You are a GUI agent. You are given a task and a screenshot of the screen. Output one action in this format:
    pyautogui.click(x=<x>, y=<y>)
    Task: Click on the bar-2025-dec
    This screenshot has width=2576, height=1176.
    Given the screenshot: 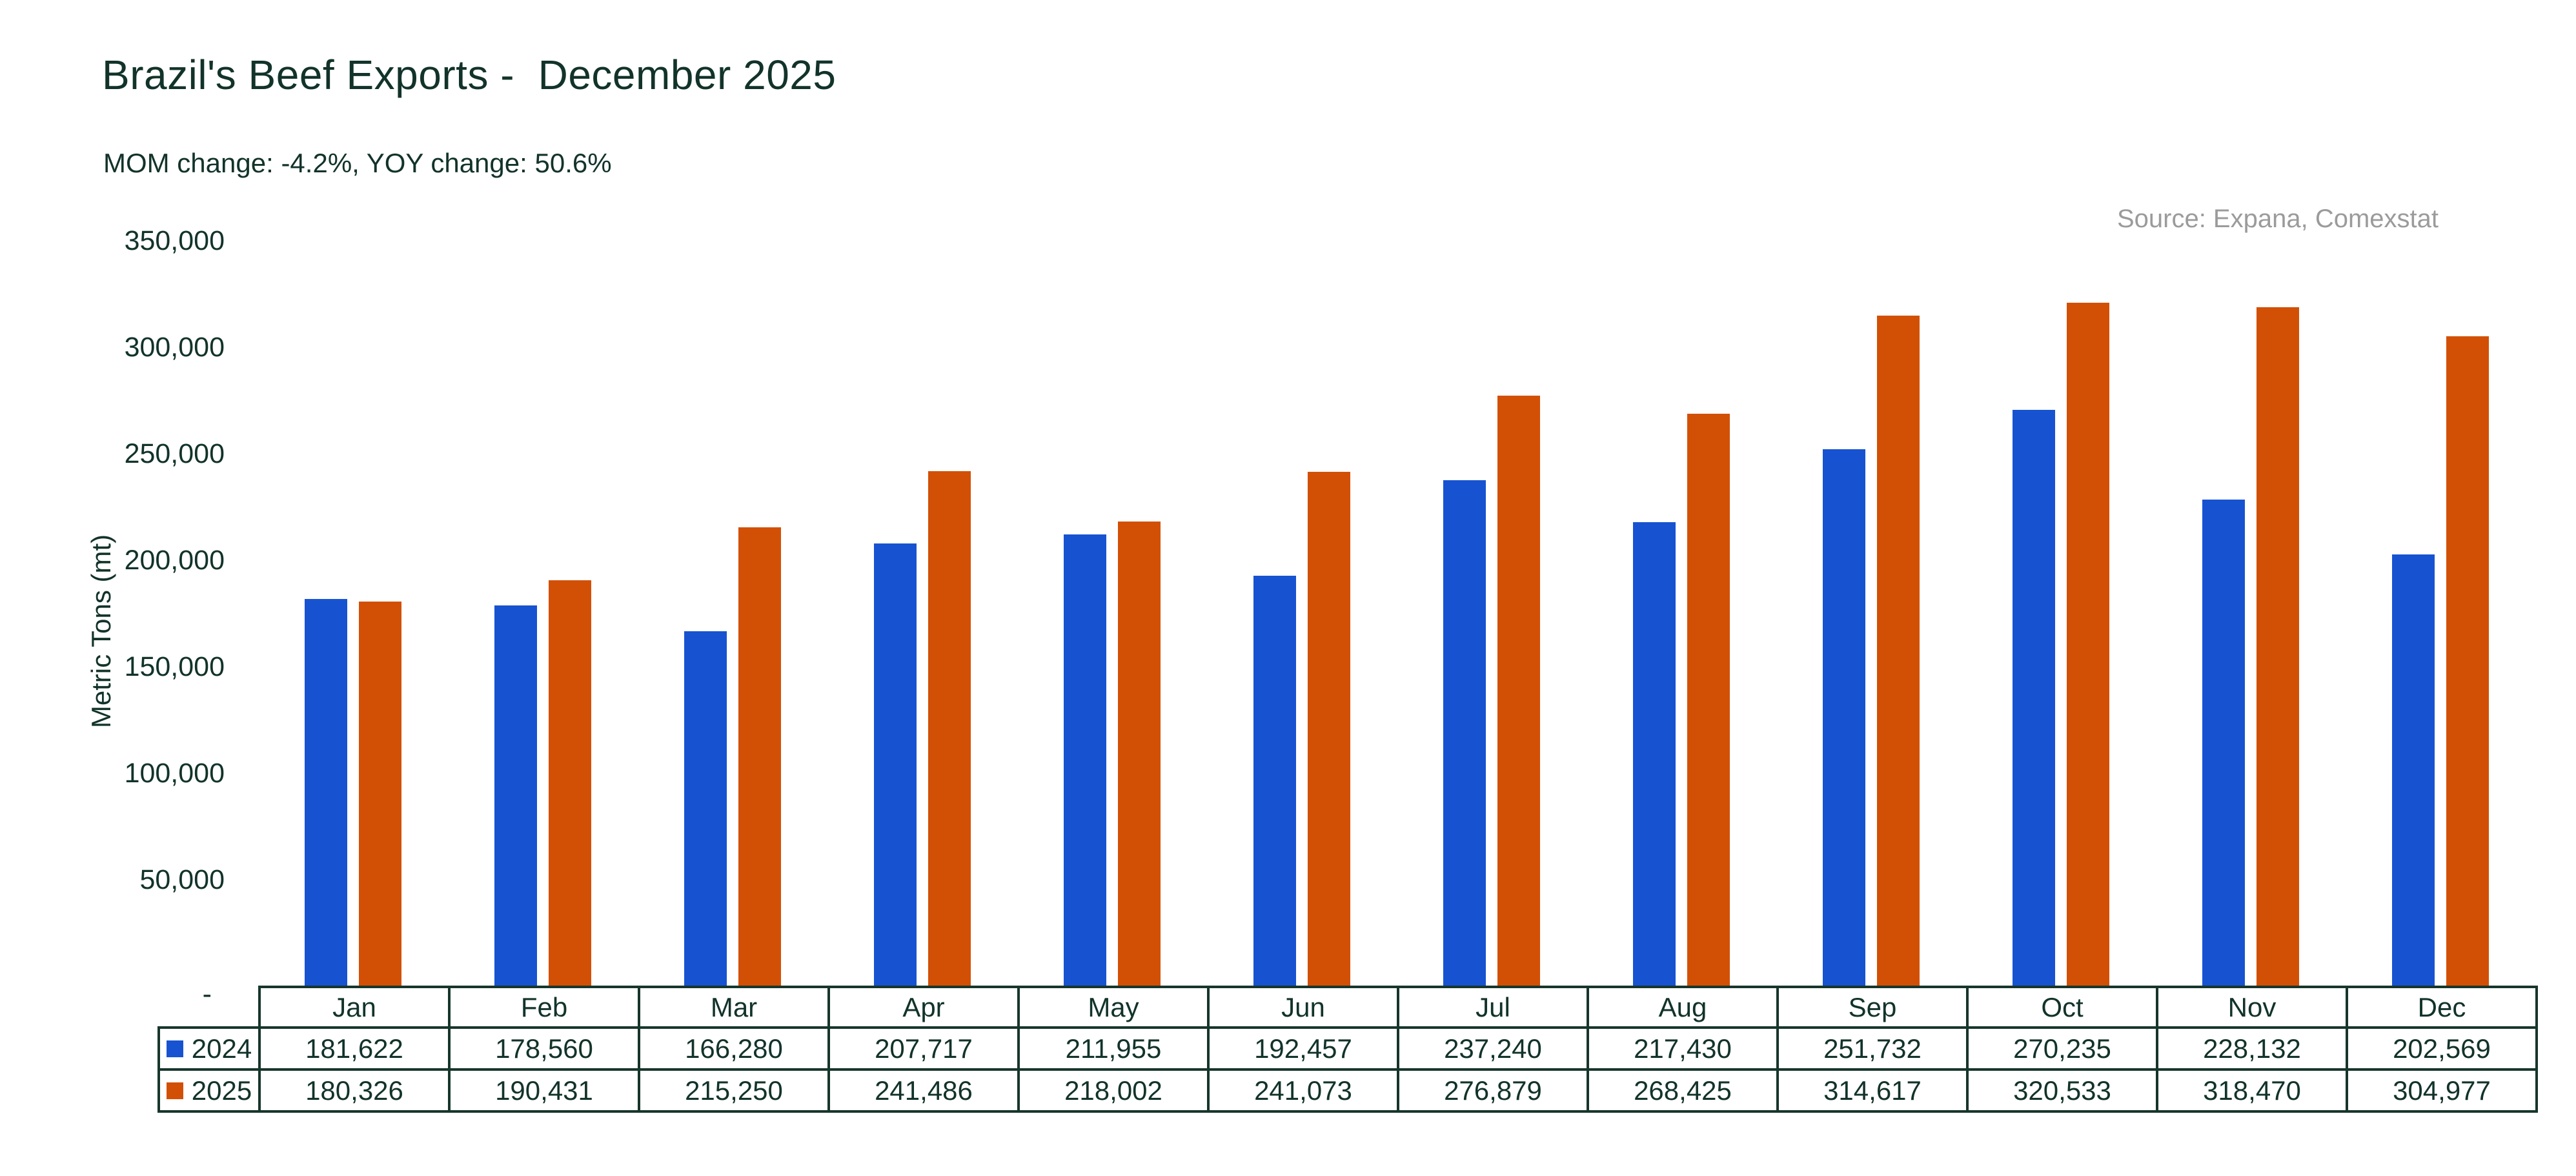 What is the action you would take?
    pyautogui.click(x=2467, y=661)
    